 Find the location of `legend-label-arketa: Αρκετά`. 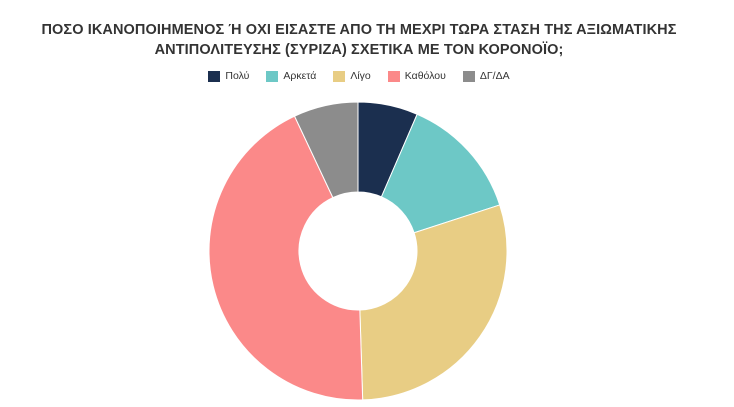

legend-label-arketa: Αρκετά is located at coordinates (300, 76).